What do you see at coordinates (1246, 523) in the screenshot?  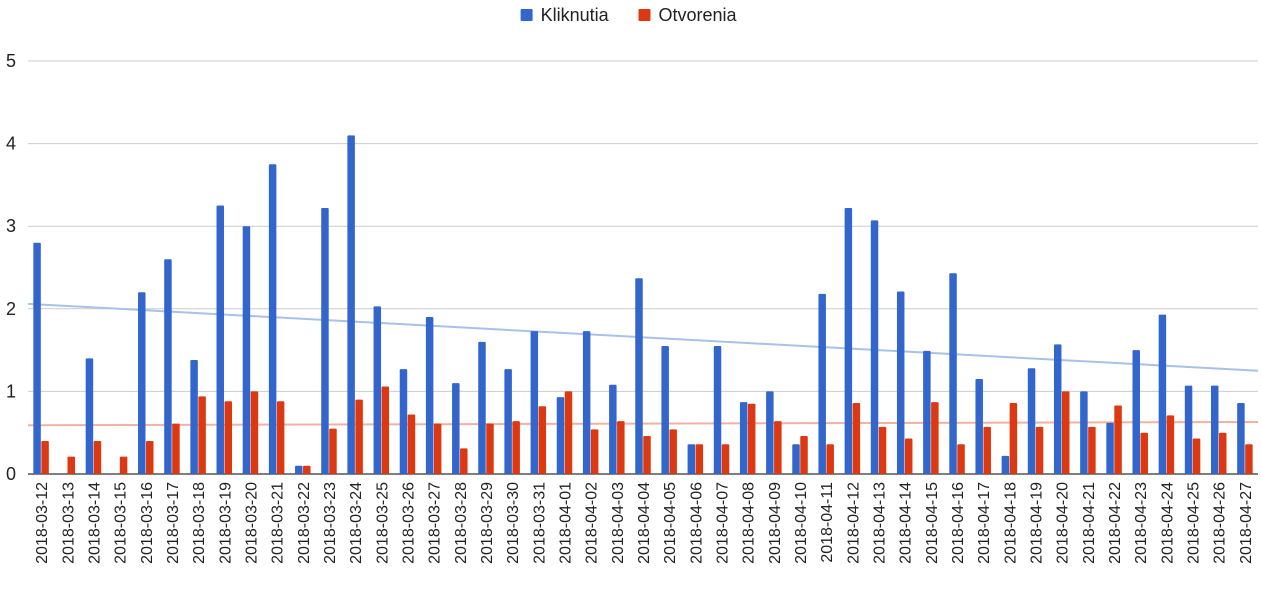 I see `x-tick-label-2018-04-27: 2018-04-27` at bounding box center [1246, 523].